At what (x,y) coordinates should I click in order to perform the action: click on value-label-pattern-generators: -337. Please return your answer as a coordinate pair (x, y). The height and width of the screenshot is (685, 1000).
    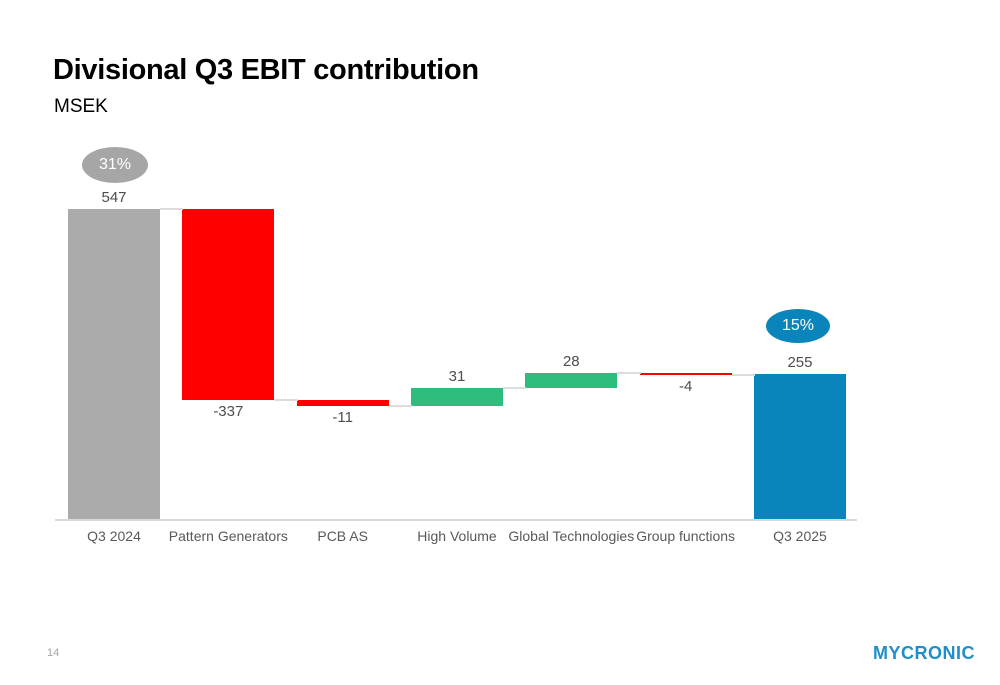
    Looking at the image, I should click on (228, 411).